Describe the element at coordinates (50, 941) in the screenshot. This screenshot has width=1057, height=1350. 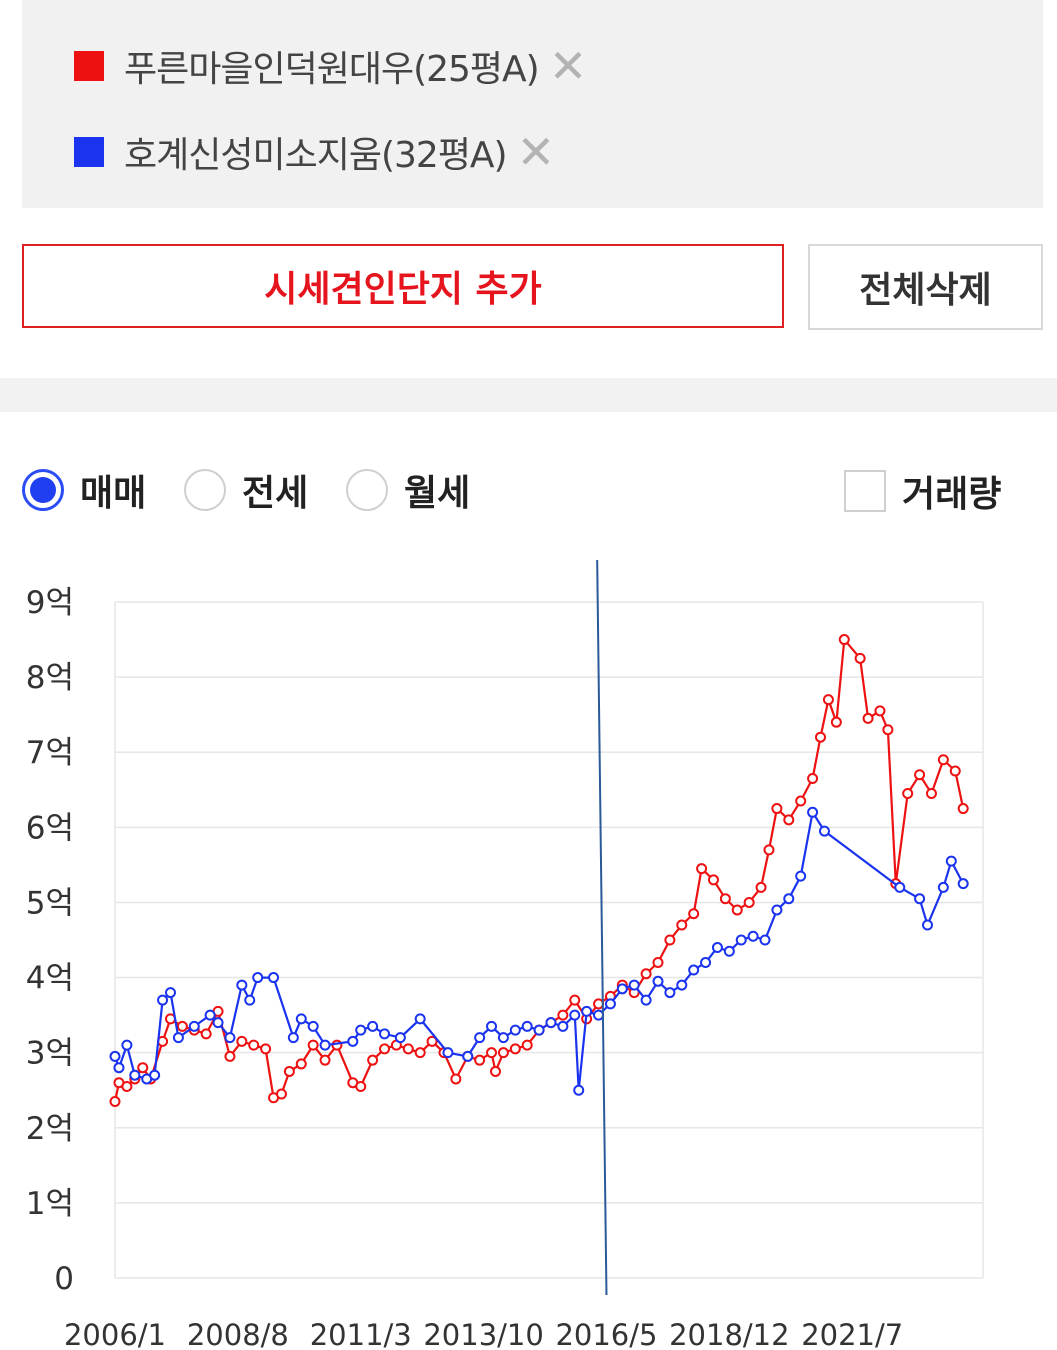
I see `y-axis-ticks: 0 1억 2억 3억 4억 5억 6억 7억 8억 9억` at that location.